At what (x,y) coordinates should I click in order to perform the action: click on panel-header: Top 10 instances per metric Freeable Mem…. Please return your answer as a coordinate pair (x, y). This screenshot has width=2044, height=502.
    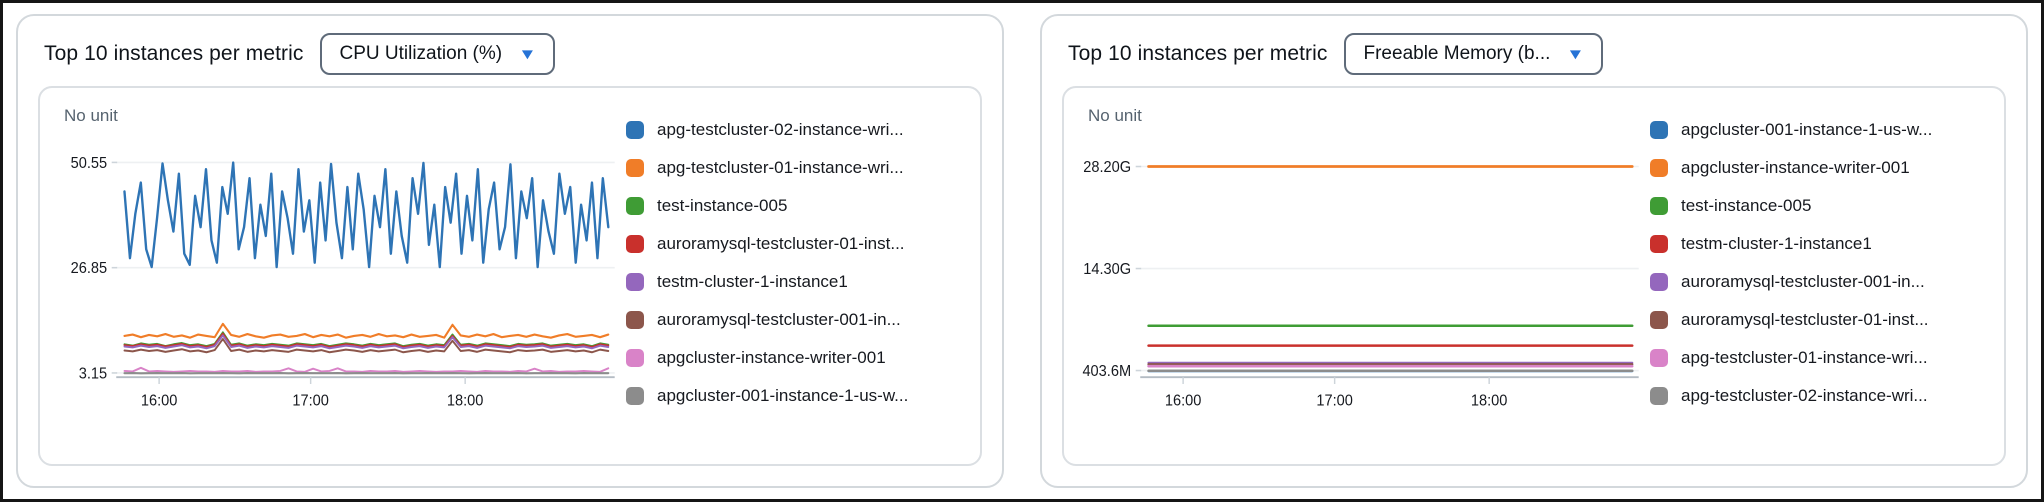
    Looking at the image, I should click on (1534, 51).